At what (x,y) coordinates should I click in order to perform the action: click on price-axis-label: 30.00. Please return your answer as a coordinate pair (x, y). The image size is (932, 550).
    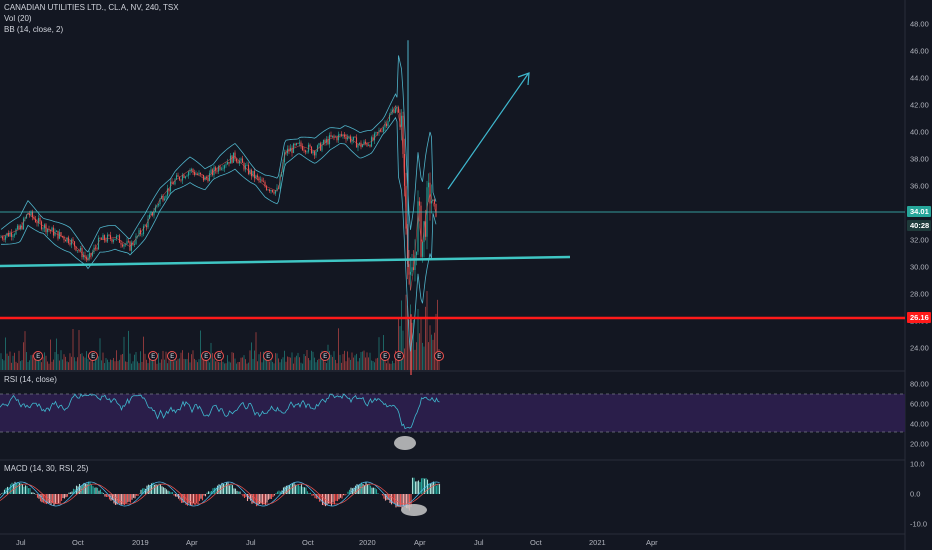
    Looking at the image, I should click on (919, 267).